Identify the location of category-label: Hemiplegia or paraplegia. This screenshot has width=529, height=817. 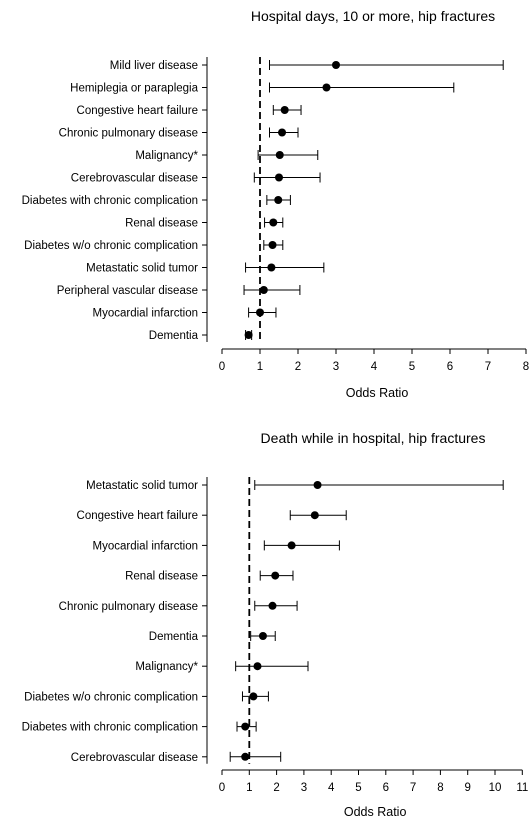
(134, 89).